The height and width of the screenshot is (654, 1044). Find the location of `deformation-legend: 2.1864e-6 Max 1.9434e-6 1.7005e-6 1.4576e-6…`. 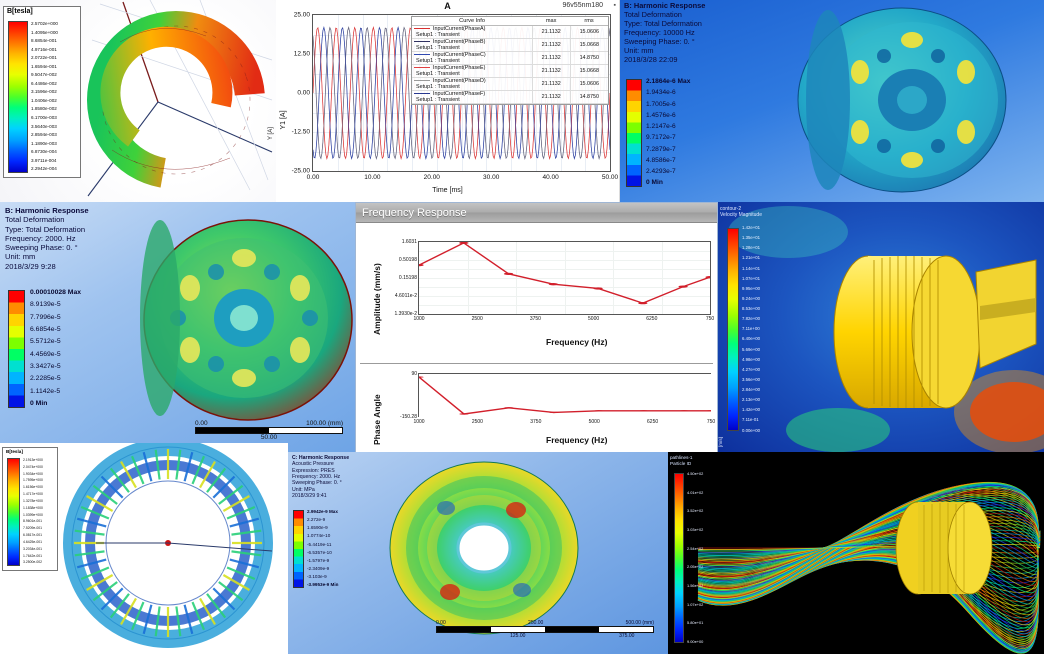

deformation-legend: 2.1864e-6 Max 1.9434e-6 1.7005e-6 1.4576e-6… is located at coordinates (658, 132).